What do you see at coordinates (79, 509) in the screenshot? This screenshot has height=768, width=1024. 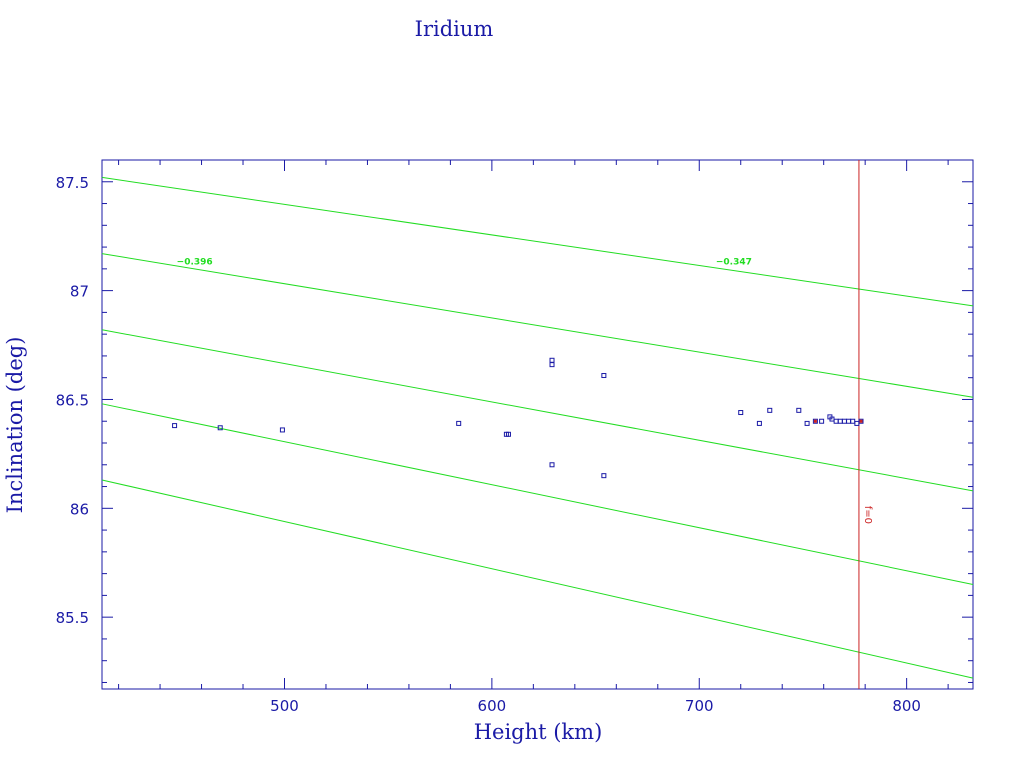 I see `y-tick-label: 86` at bounding box center [79, 509].